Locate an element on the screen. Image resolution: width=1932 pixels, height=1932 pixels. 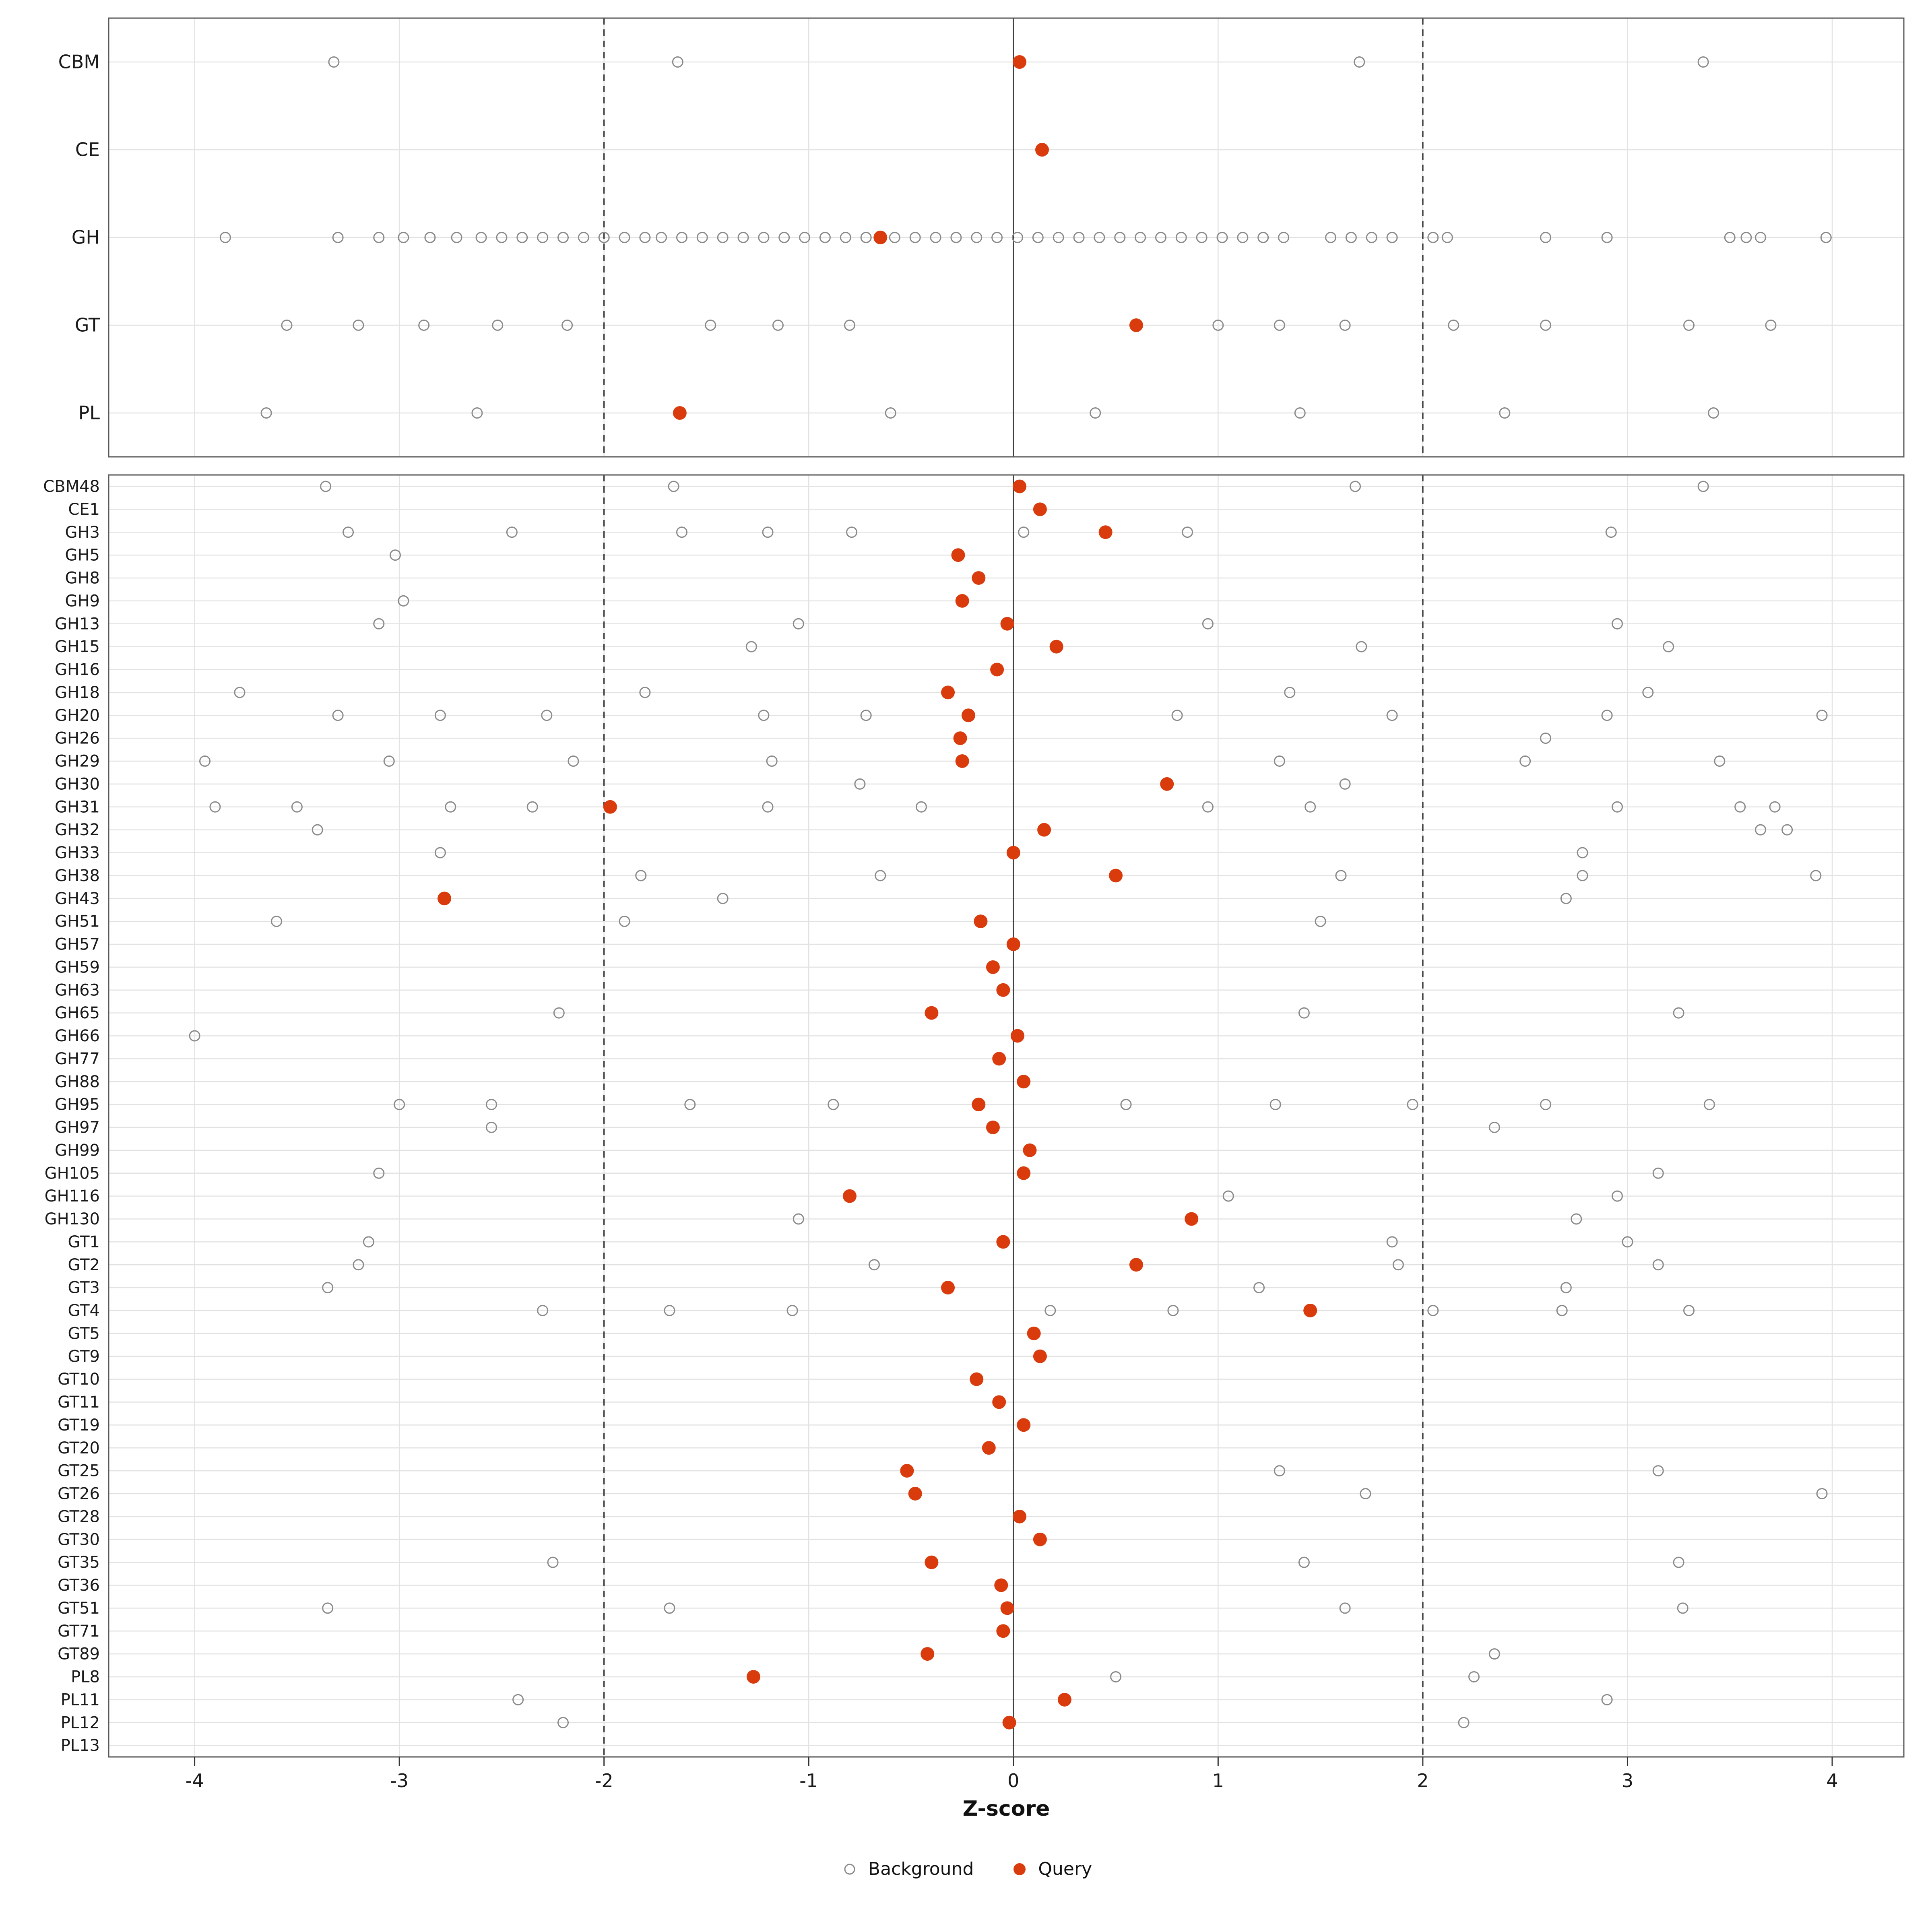
query-legend-icon is located at coordinates (1019, 1869).